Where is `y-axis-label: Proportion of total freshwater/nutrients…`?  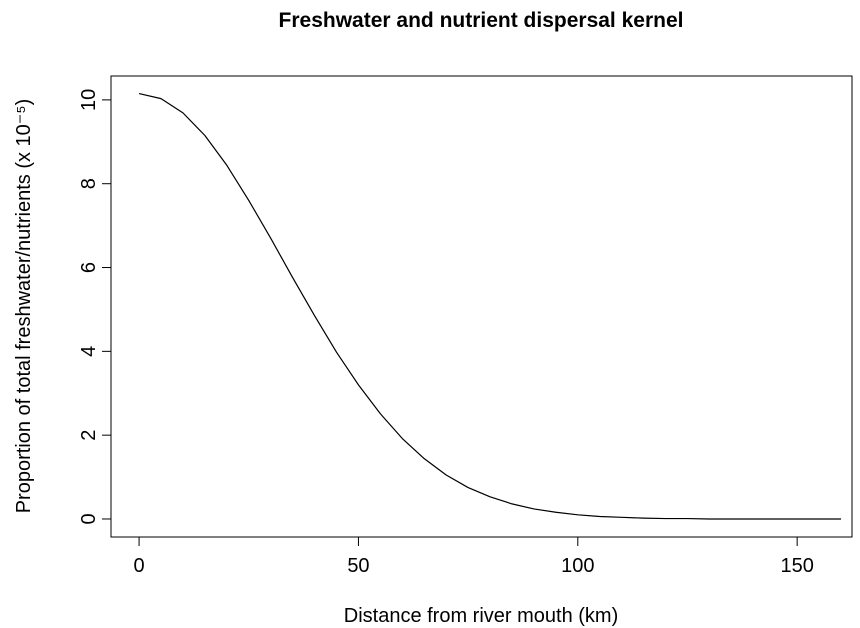 y-axis-label: Proportion of total freshwater/nutrients… is located at coordinates (24, 306).